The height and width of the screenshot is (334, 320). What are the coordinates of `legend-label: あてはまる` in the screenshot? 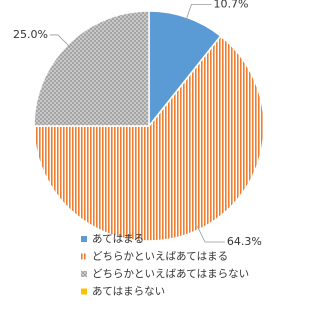 It's located at (118, 239).